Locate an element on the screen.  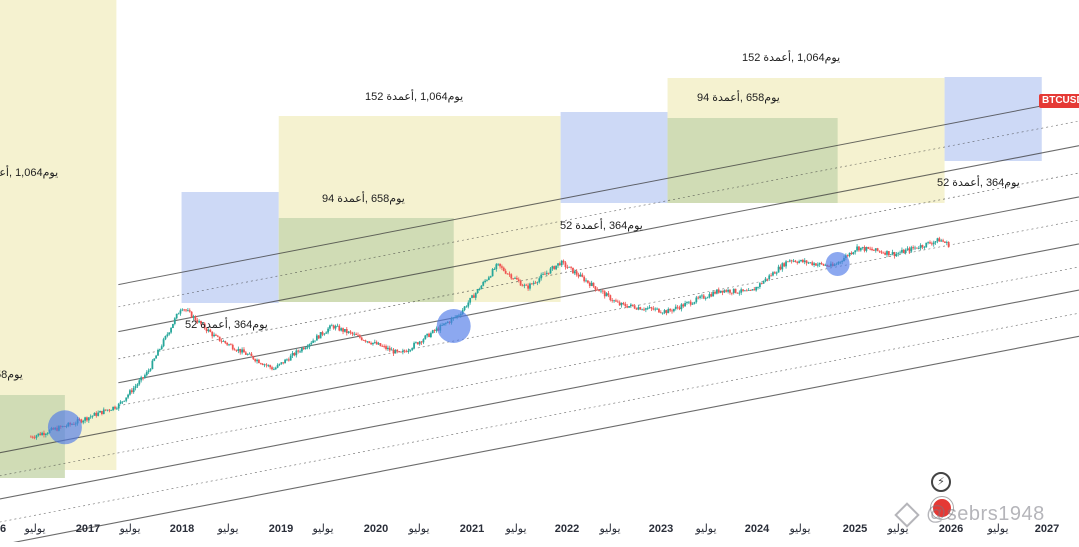
axis-year-label: 2024 is located at coordinates (757, 529).